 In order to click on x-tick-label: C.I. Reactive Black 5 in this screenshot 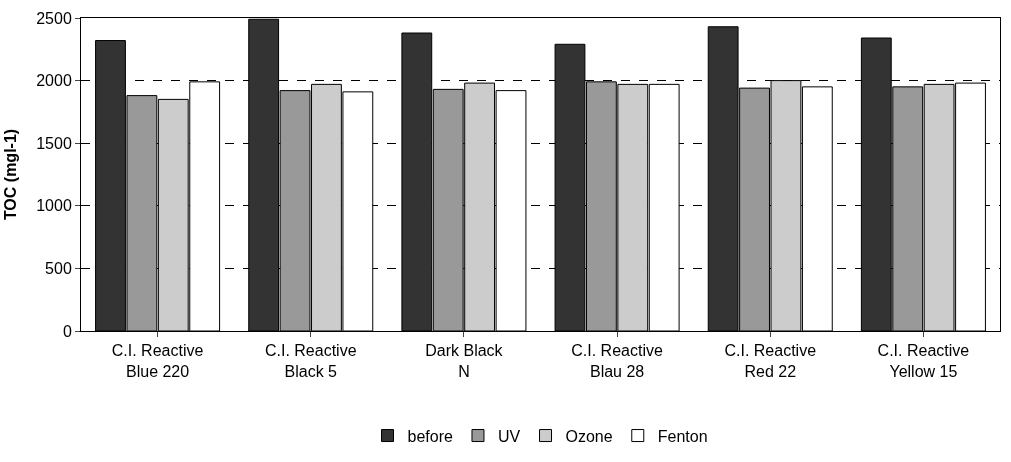, I will do `click(310, 361)`.